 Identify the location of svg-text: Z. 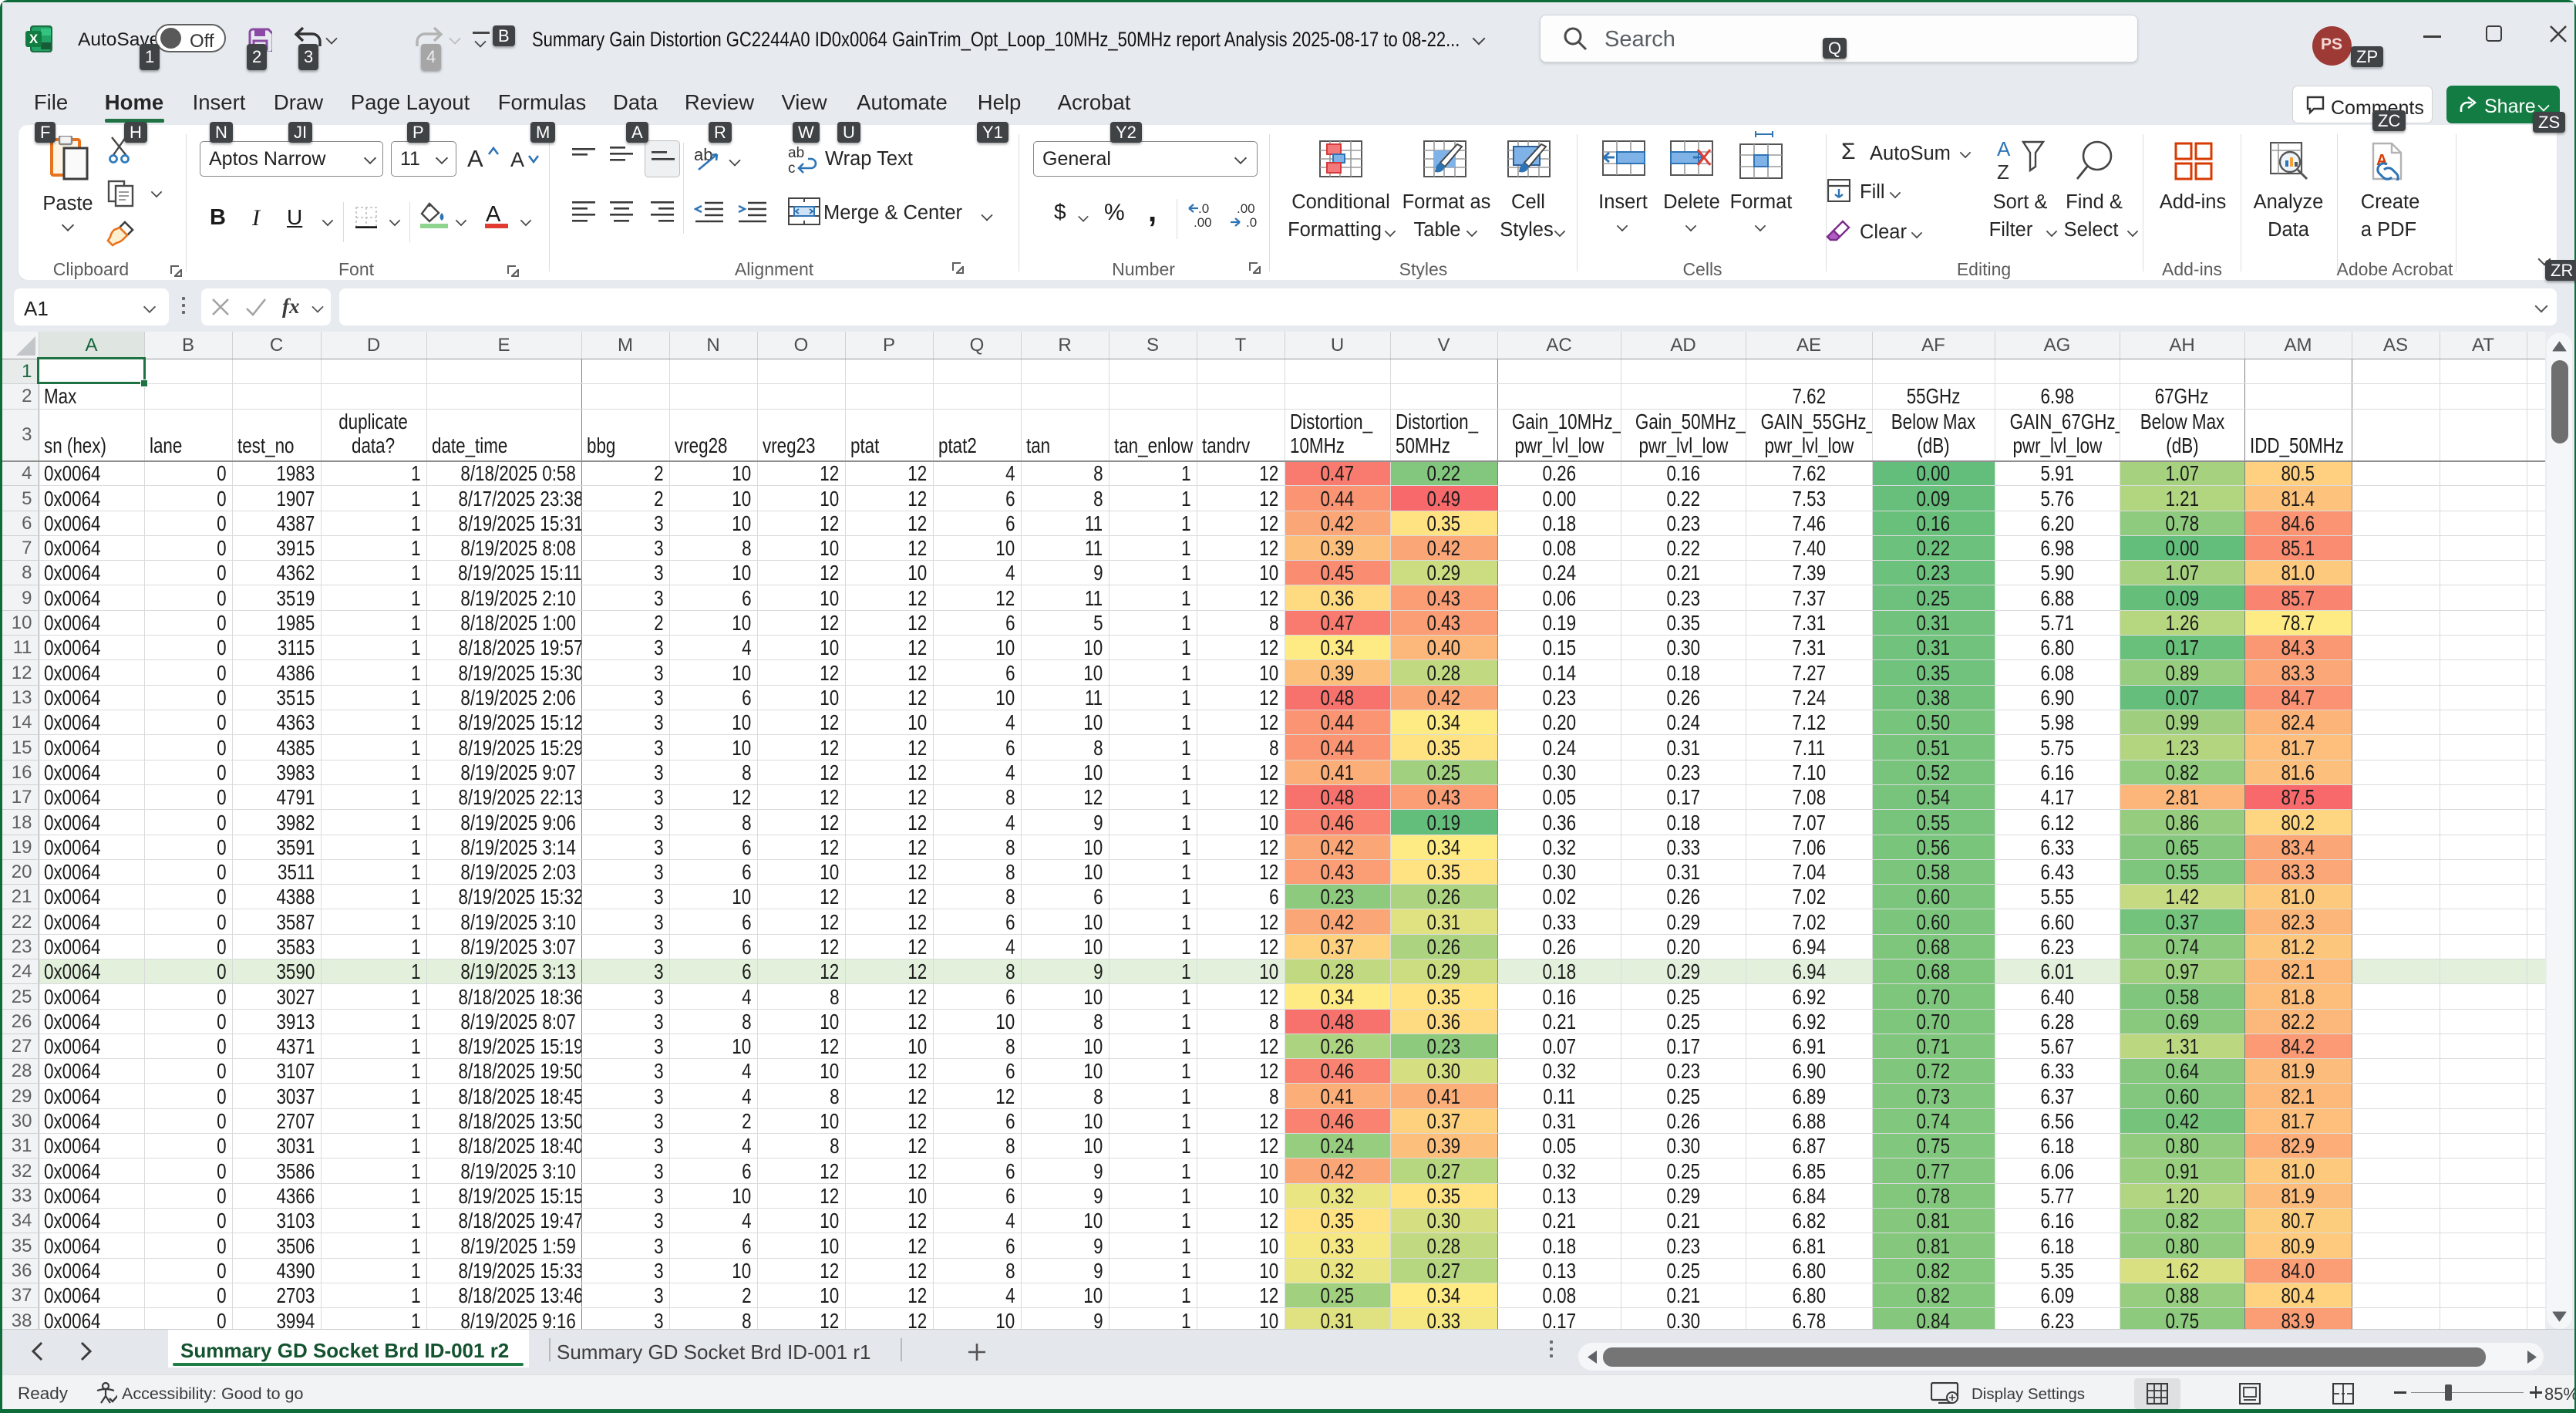
(2003, 171).